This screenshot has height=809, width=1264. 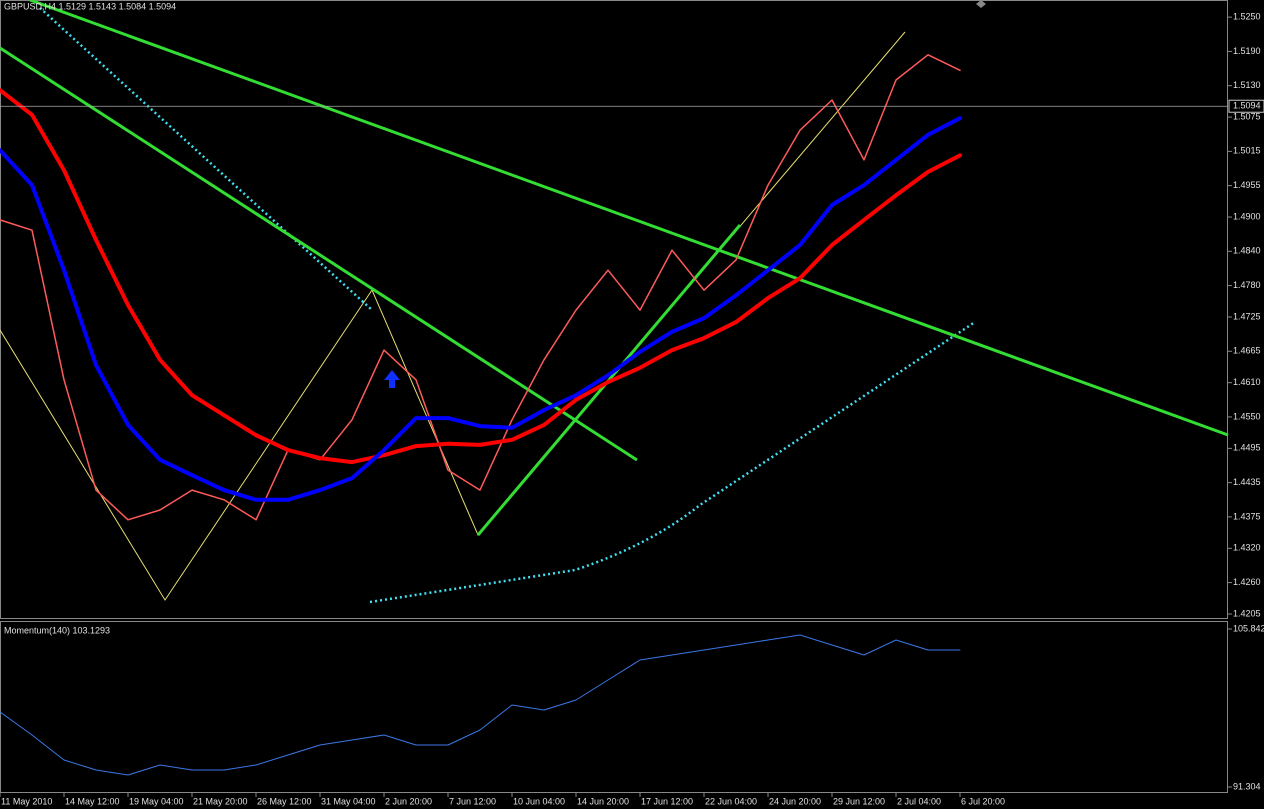 What do you see at coordinates (1247, 613) in the screenshot?
I see `y-tick-label: 1.4205` at bounding box center [1247, 613].